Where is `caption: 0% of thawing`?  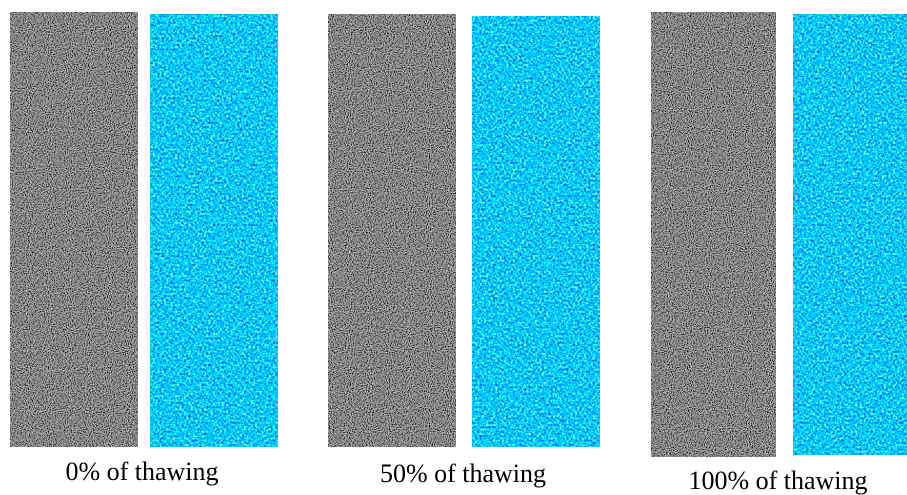
caption: 0% of thawing is located at coordinates (141, 471).